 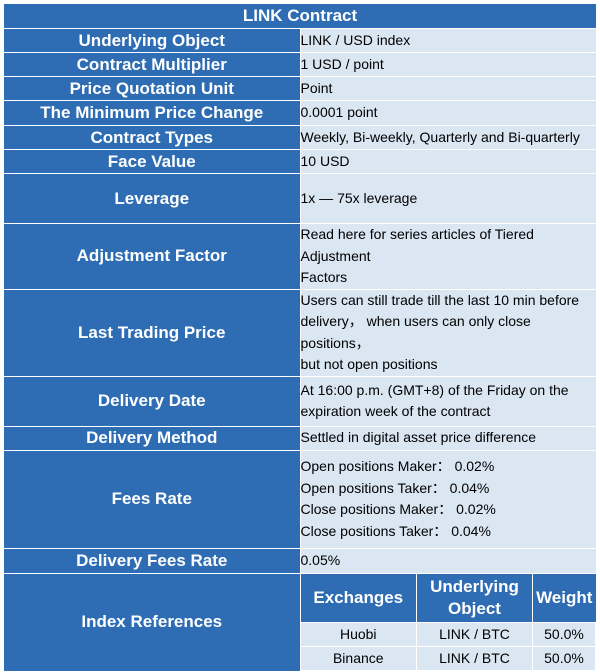 What do you see at coordinates (395, 530) in the screenshot?
I see `value-line: Close positions Taker： 0.04%` at bounding box center [395, 530].